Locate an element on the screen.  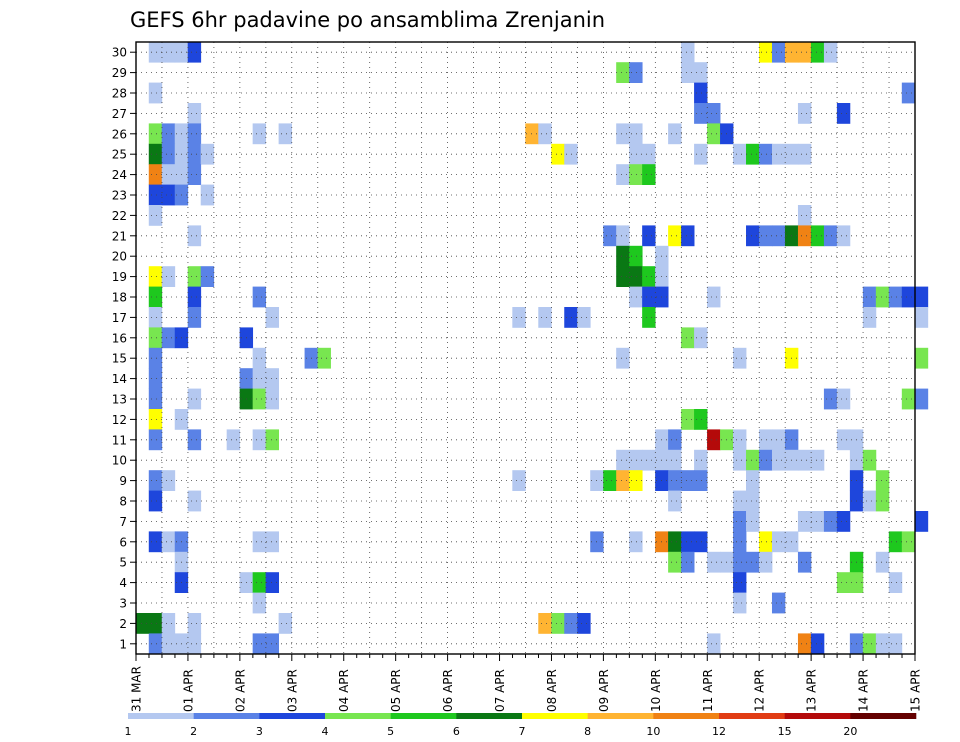
y-tick-label: 5 is located at coordinates (123, 563).